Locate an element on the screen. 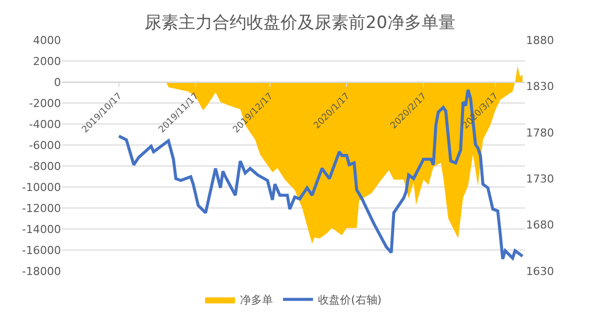 The image size is (600, 326). y2-tick-label: 1780 is located at coordinates (540, 133).